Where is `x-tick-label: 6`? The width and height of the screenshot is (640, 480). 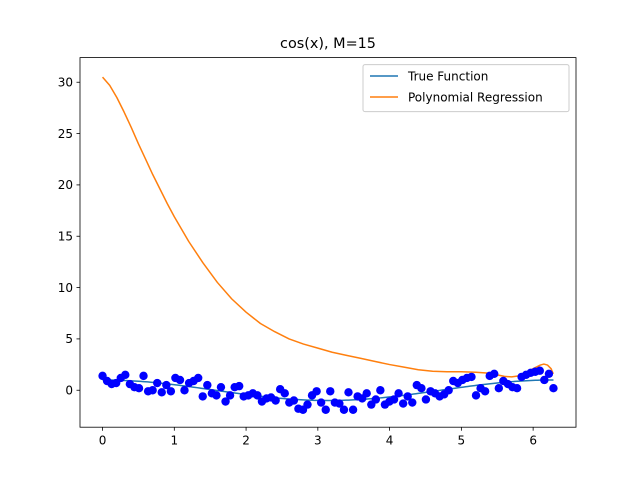
x-tick-label: 6 is located at coordinates (533, 441).